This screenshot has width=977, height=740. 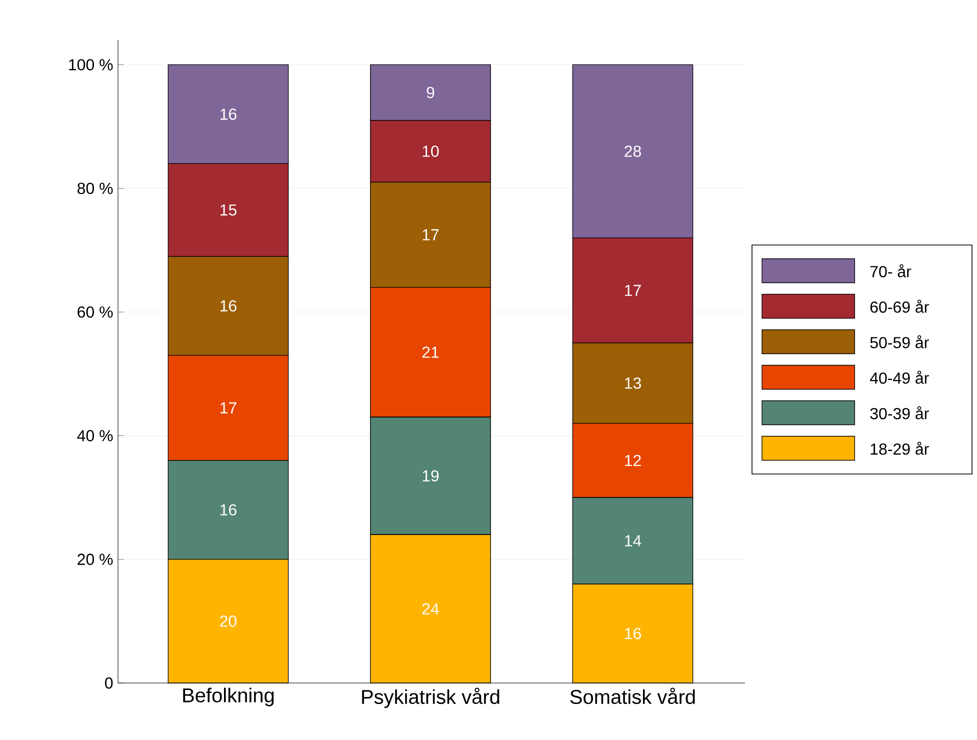 What do you see at coordinates (633, 383) in the screenshot?
I see `data-label: 13` at bounding box center [633, 383].